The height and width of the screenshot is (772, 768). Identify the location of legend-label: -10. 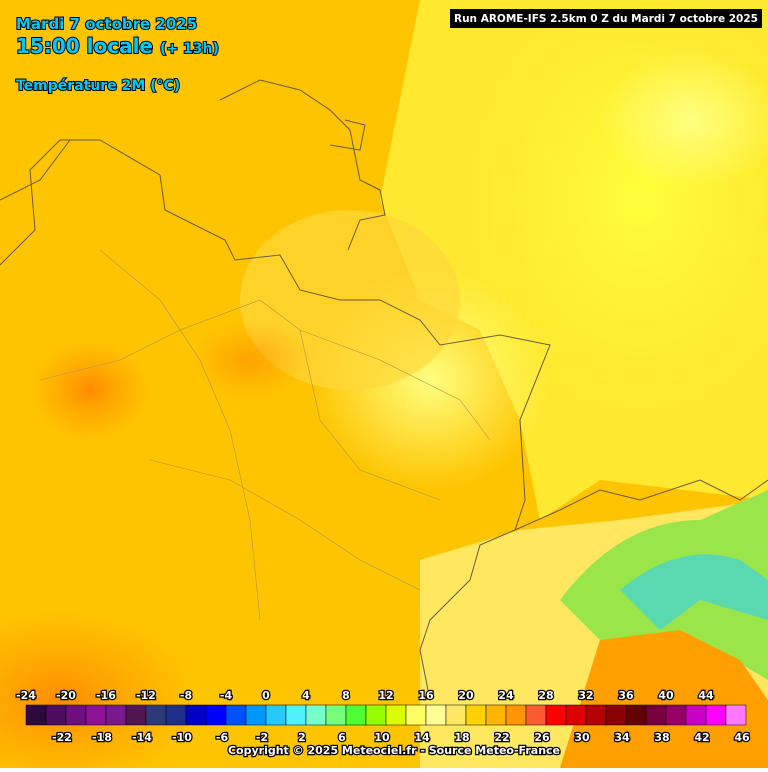
(182, 737).